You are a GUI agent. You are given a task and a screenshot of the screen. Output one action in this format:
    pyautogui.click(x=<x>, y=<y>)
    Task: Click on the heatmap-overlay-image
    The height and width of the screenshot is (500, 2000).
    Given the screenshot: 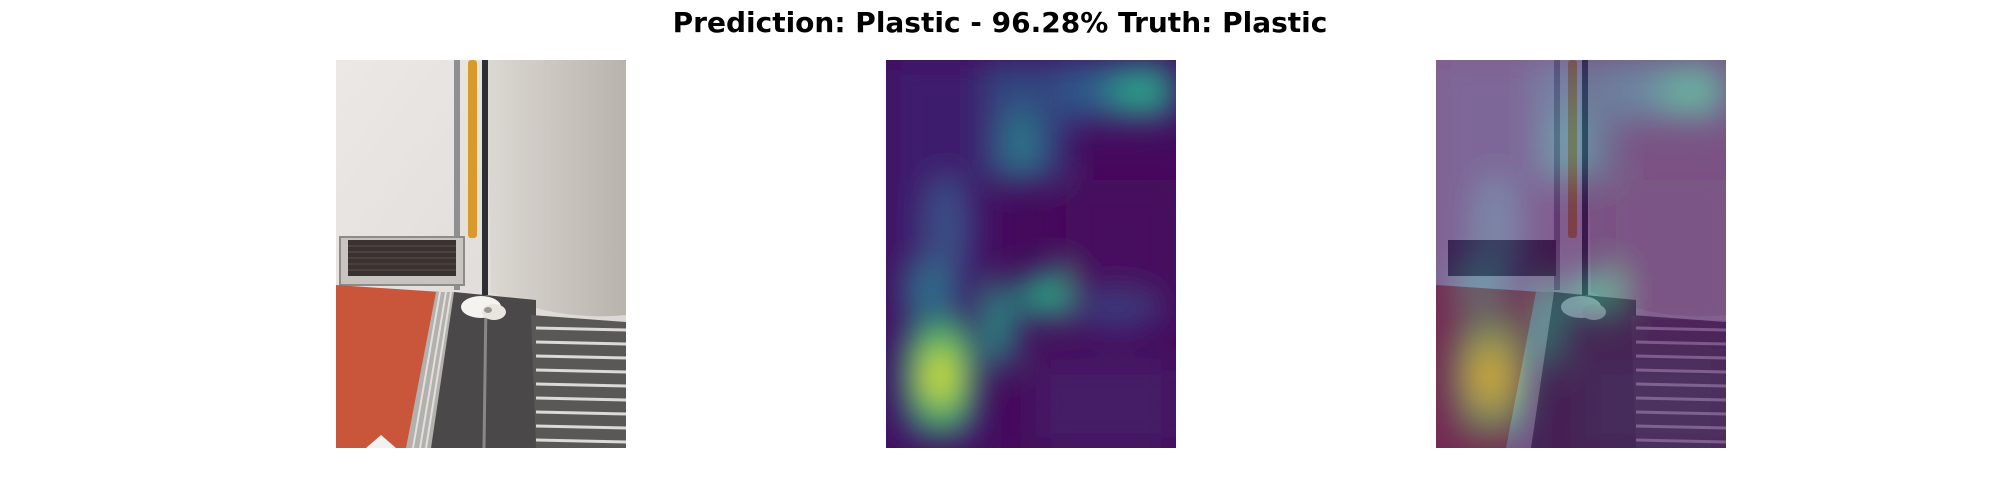 What is the action you would take?
    pyautogui.click(x=1581, y=254)
    